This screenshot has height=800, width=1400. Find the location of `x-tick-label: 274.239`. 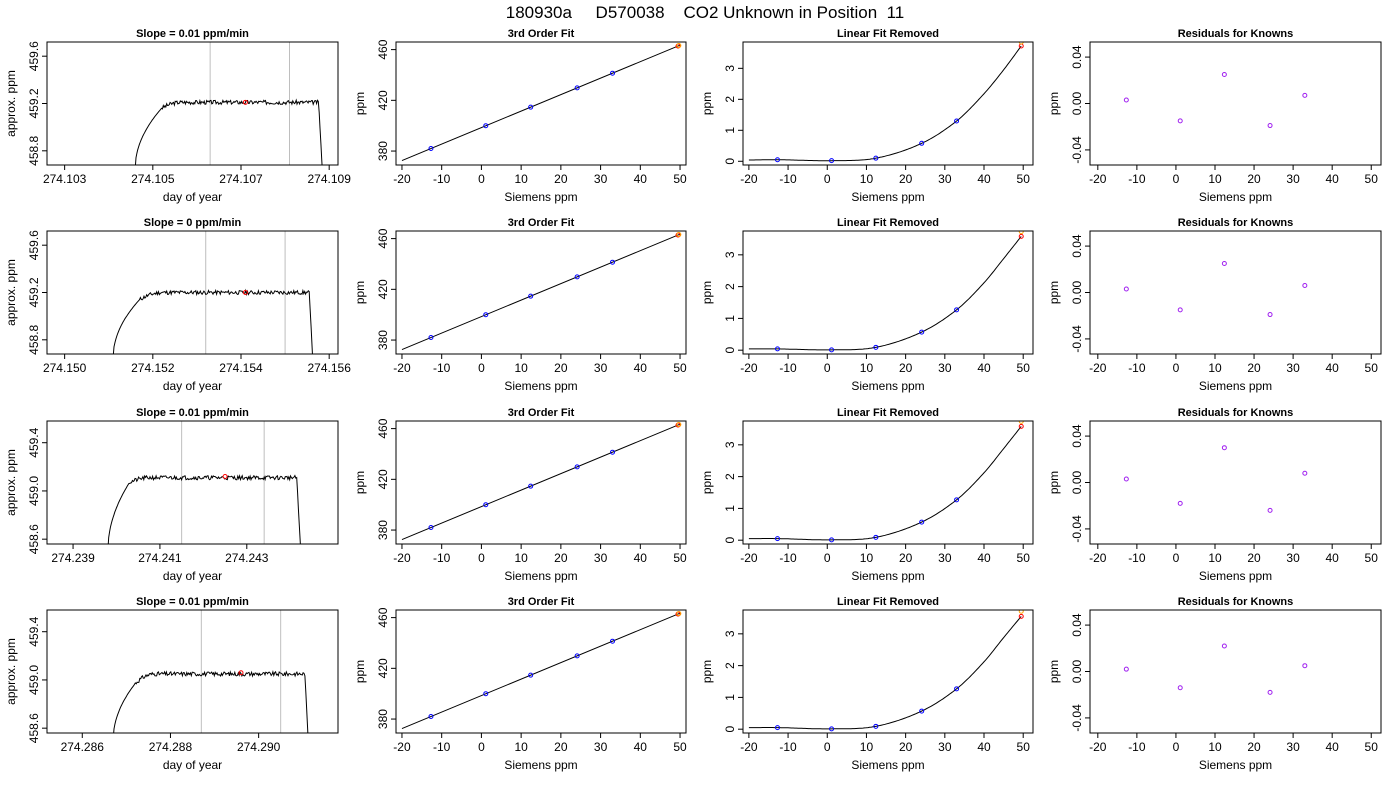

x-tick-label: 274.239 is located at coordinates (73, 558).